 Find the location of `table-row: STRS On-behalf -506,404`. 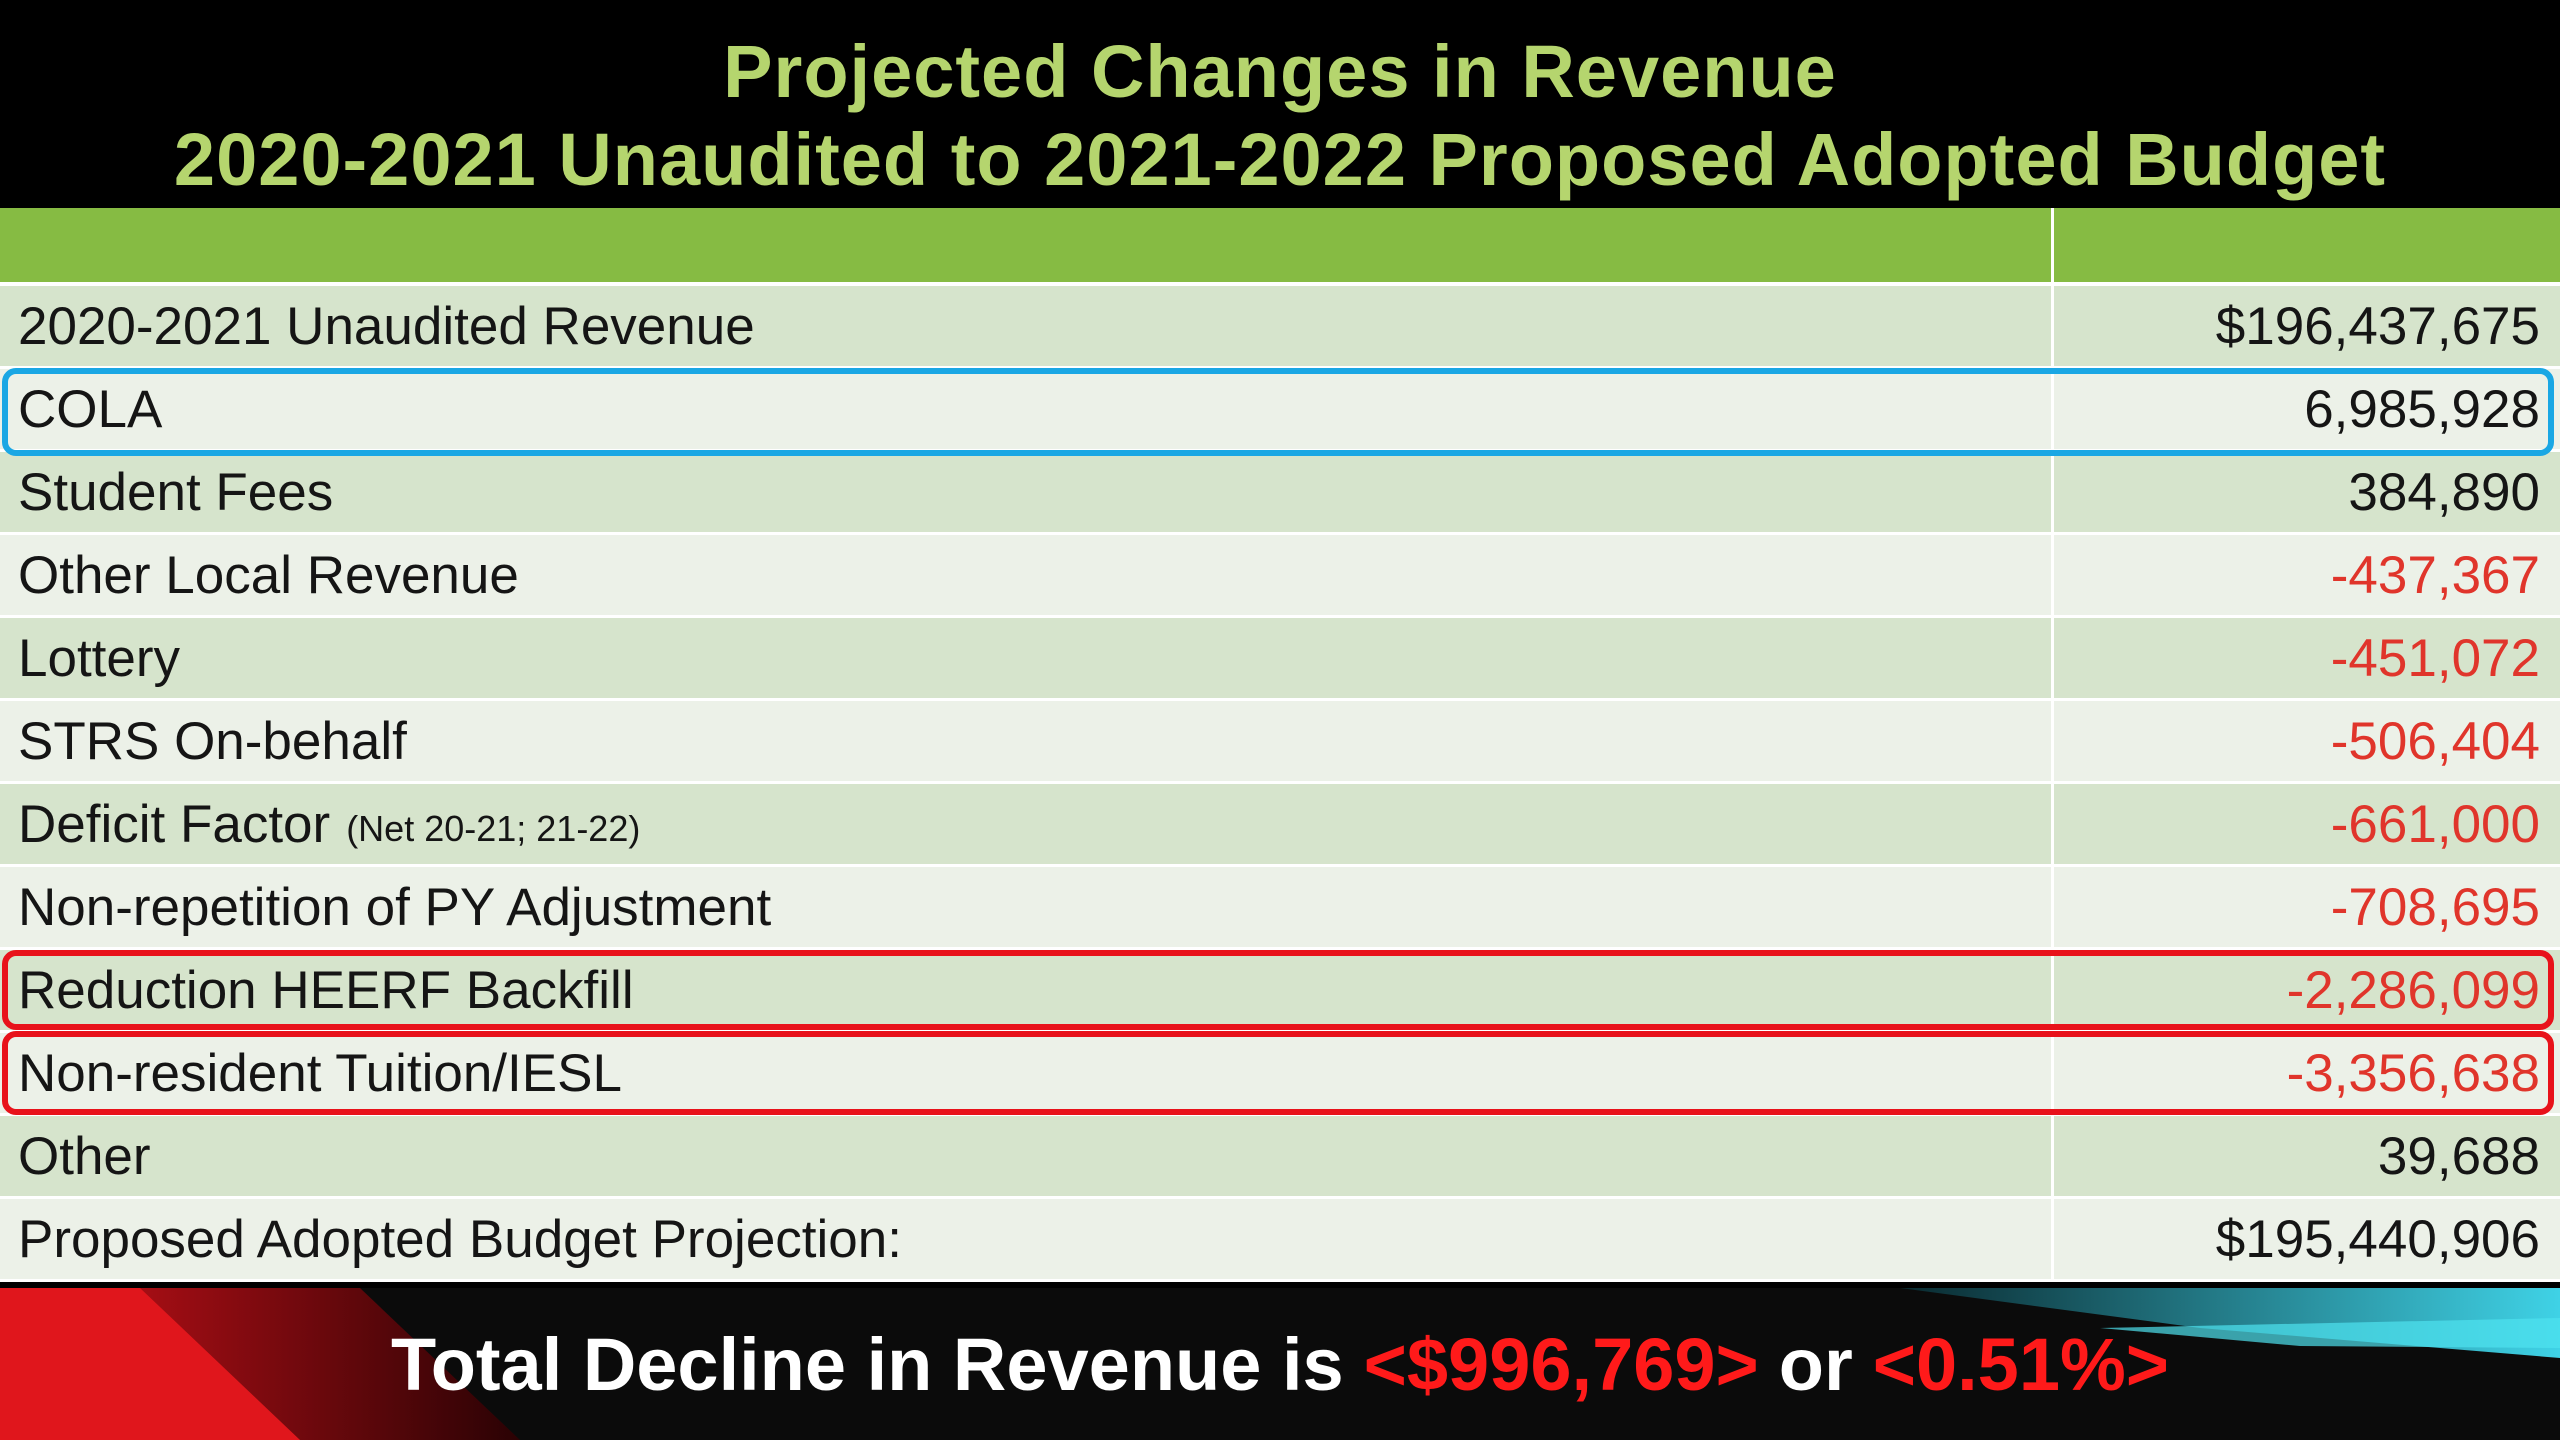

table-row: STRS On-behalf -506,404 is located at coordinates (1280, 742).